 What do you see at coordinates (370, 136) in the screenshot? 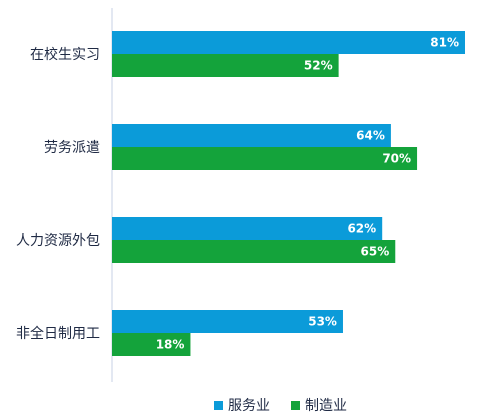
I see `value-label-service-1: 64%` at bounding box center [370, 136].